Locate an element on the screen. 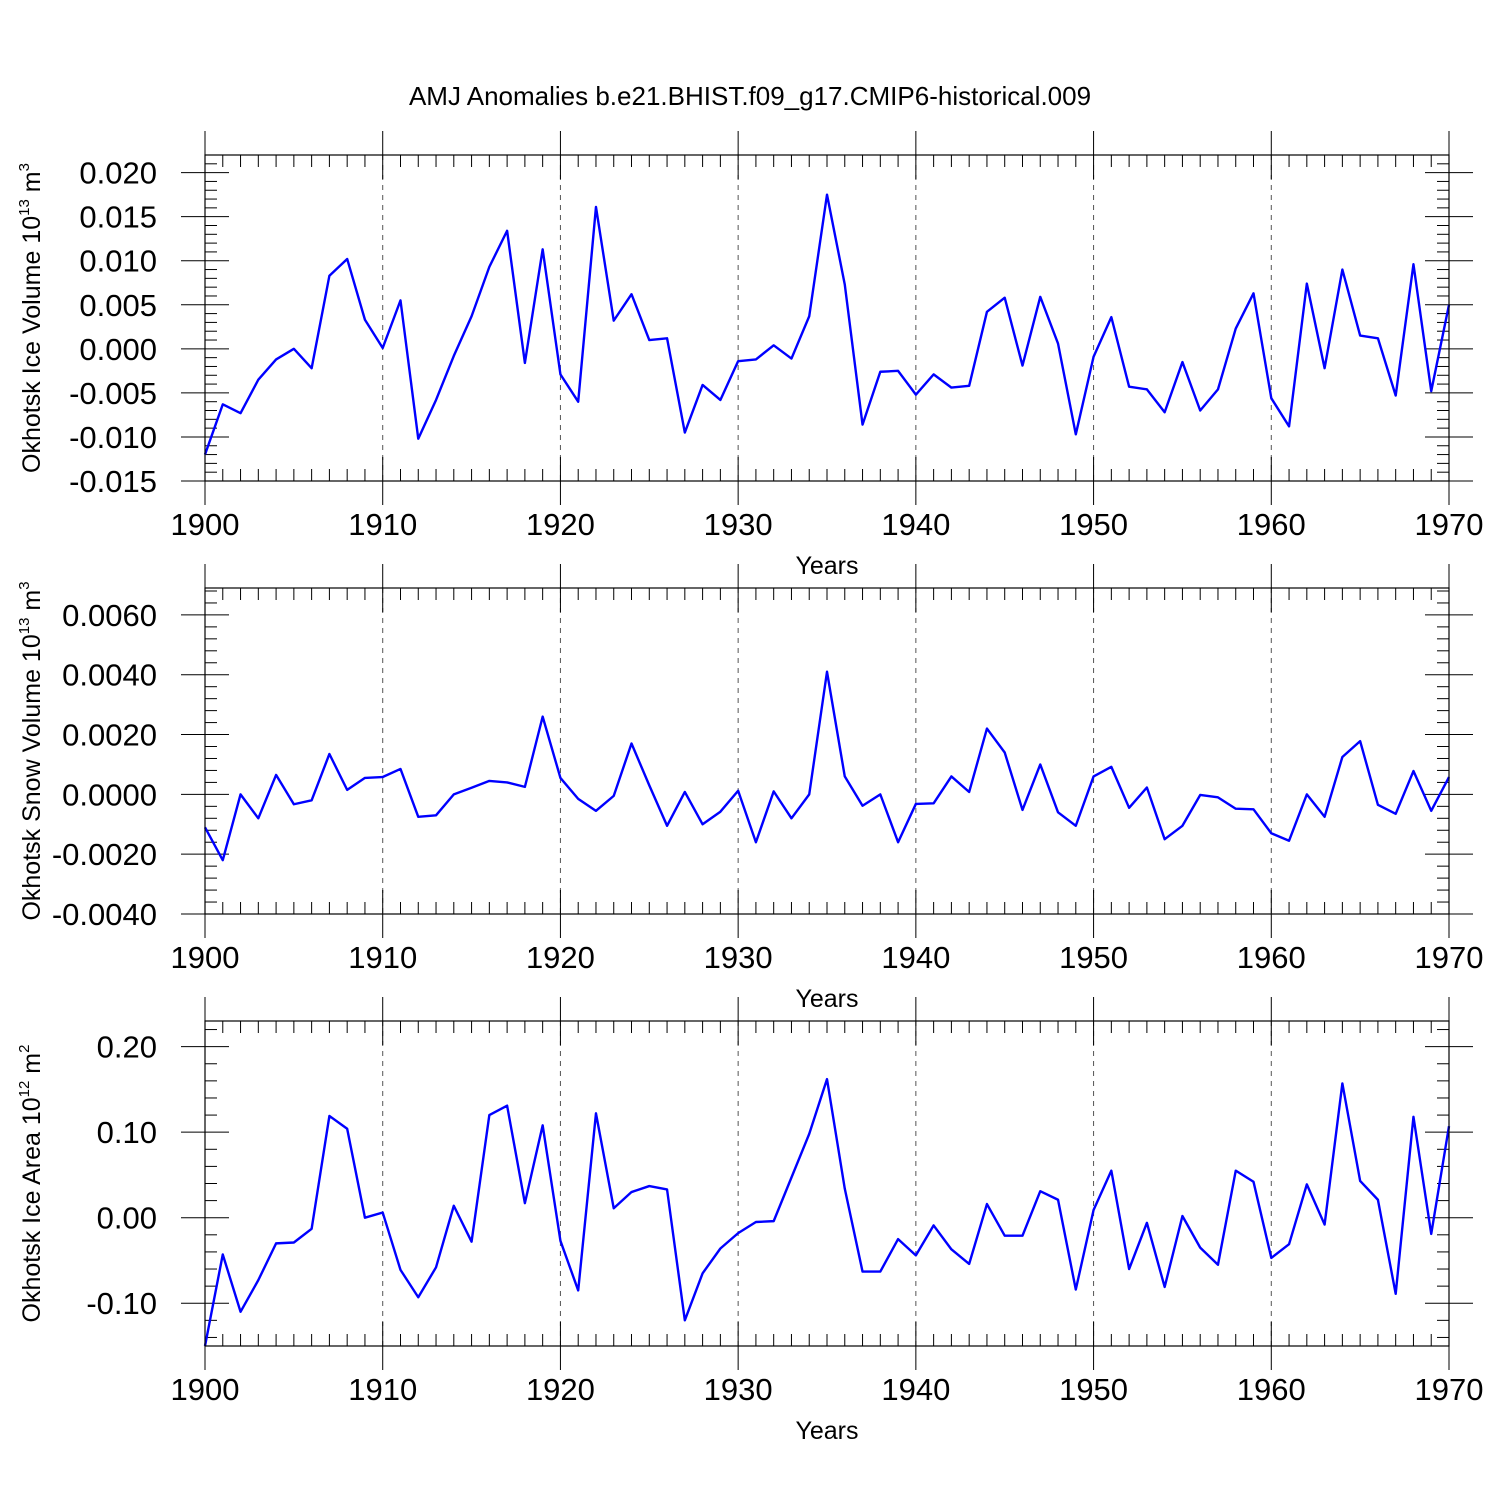 This screenshot has height=1500, width=1500. y-axis-title: Okhotsk Snow Volume 1013 m3 is located at coordinates (31, 750).